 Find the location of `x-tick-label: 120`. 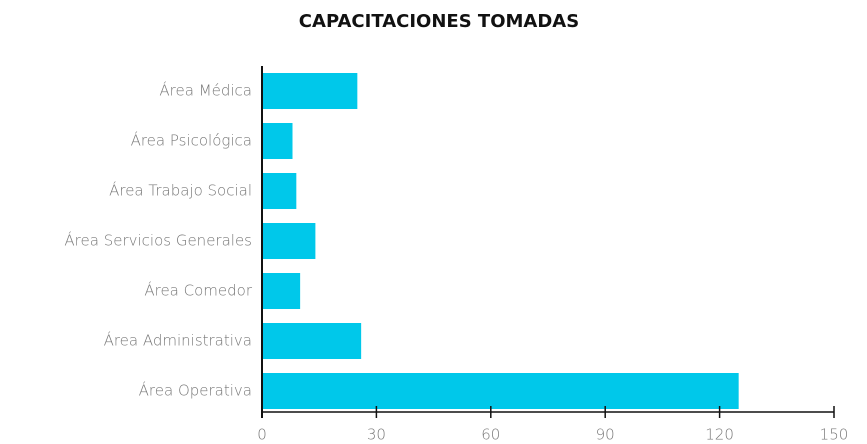

x-tick-label: 120 is located at coordinates (719, 435).